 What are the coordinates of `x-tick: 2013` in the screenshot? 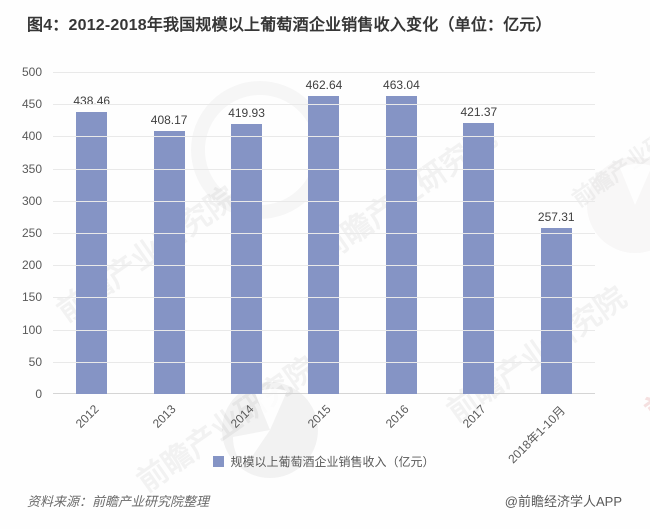 It's located at (168, 426).